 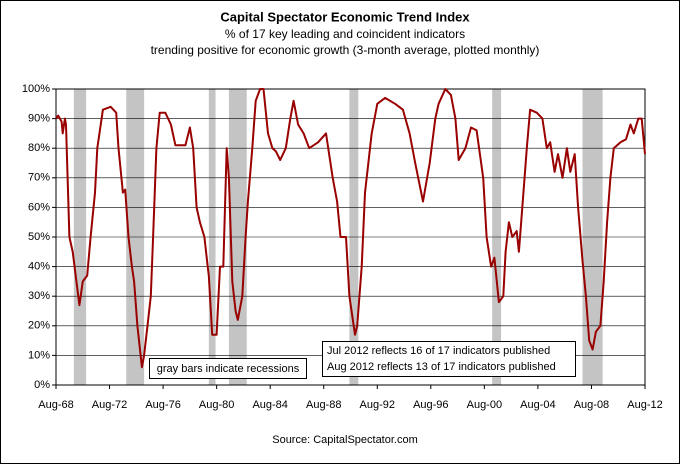 What do you see at coordinates (162, 405) in the screenshot?
I see `x-tick-label: Aug-76` at bounding box center [162, 405].